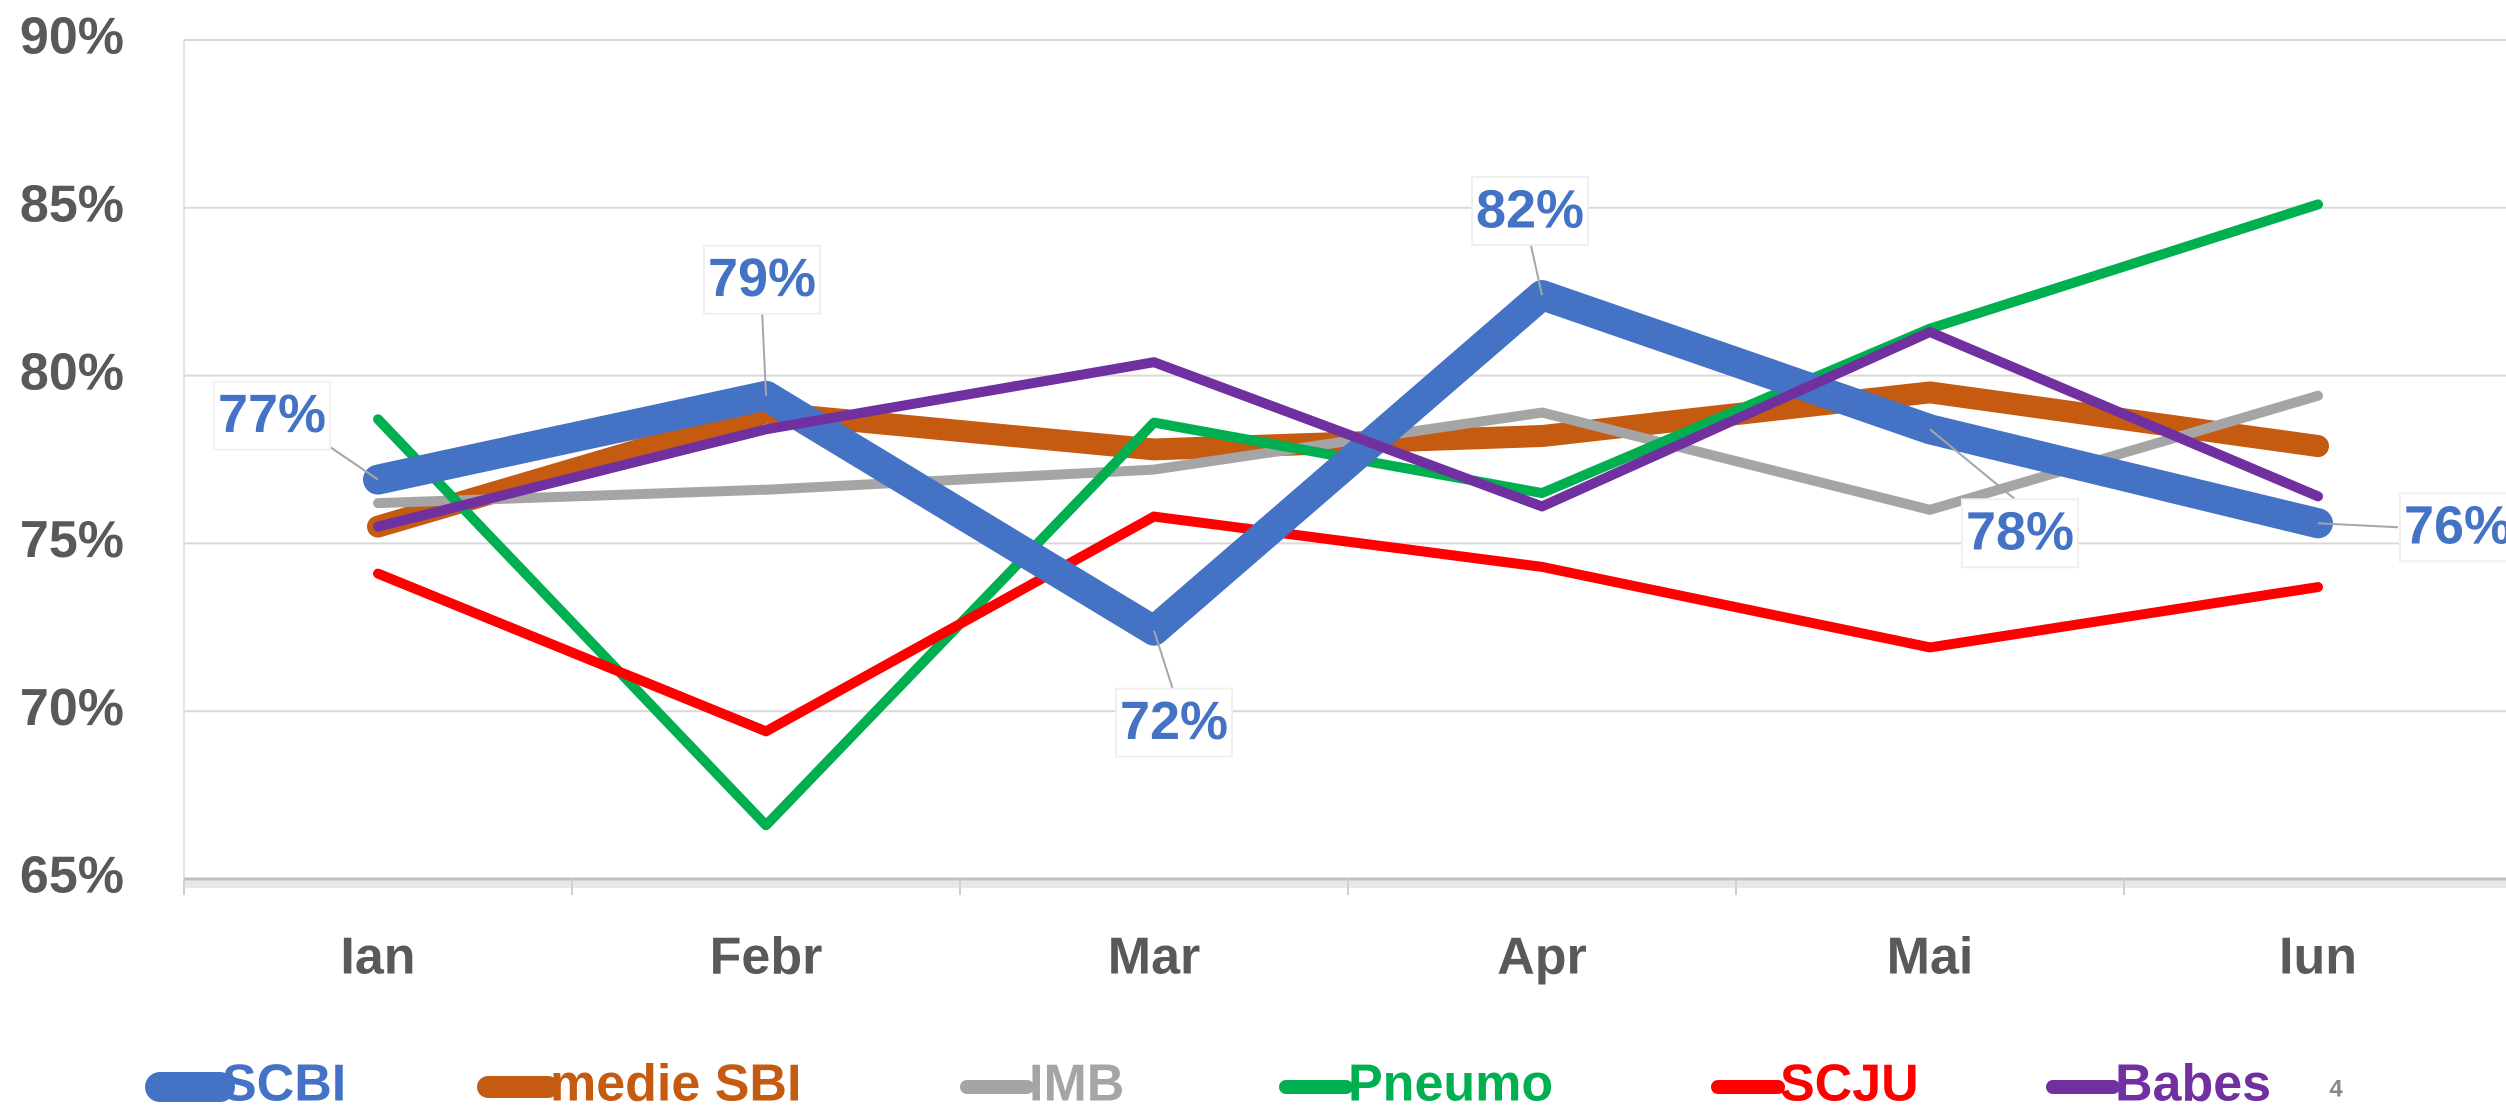 This screenshot has width=2506, height=1113. Describe the element at coordinates (2455, 526) in the screenshot. I see `data-label: 76%` at that location.